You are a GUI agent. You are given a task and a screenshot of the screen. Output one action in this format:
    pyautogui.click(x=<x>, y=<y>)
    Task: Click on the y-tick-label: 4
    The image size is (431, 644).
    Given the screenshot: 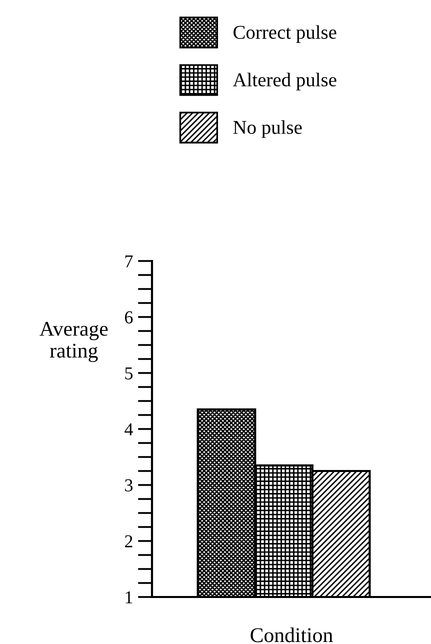 What is the action you would take?
    pyautogui.click(x=128, y=429)
    